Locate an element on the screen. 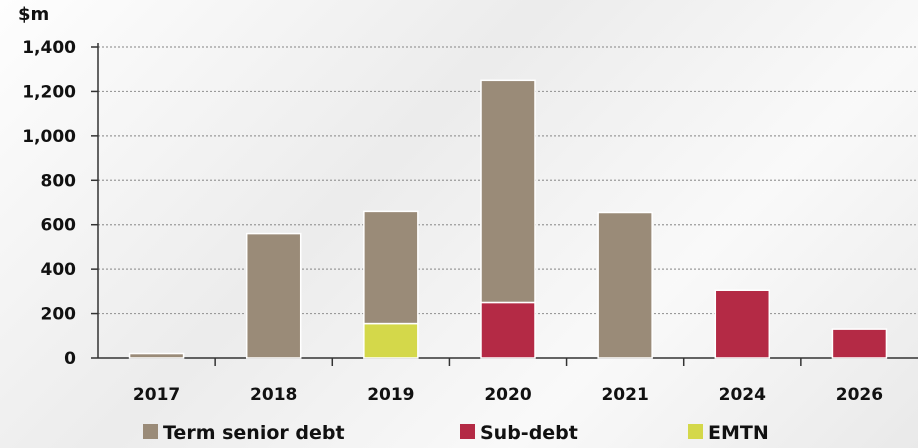 This screenshot has height=448, width=918. y-tick-label-800: 800 is located at coordinates (59, 181).